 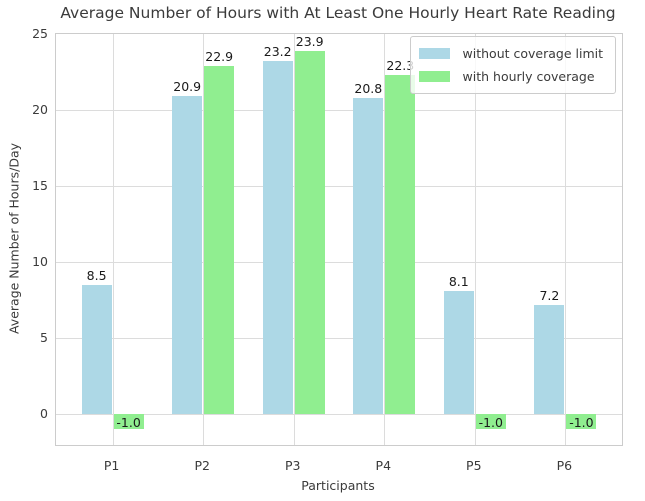 I want to click on x-tick-label-P4: P4, so click(x=383, y=465).